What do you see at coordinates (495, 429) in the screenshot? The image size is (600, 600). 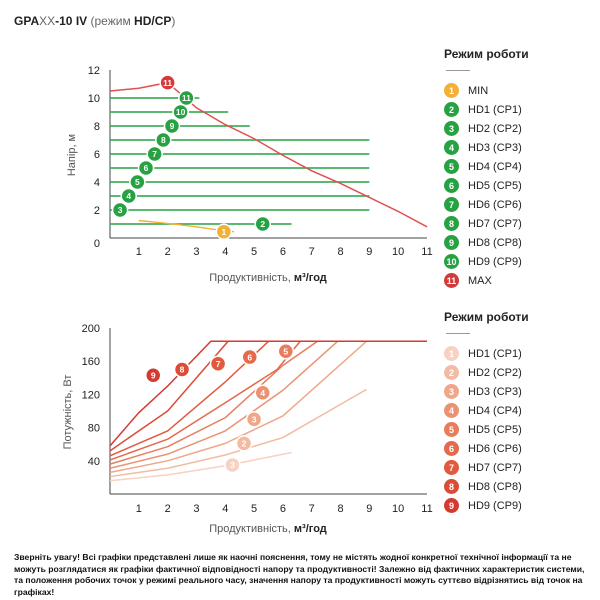 I see `legend-label: HD5 (CP5)` at bounding box center [495, 429].